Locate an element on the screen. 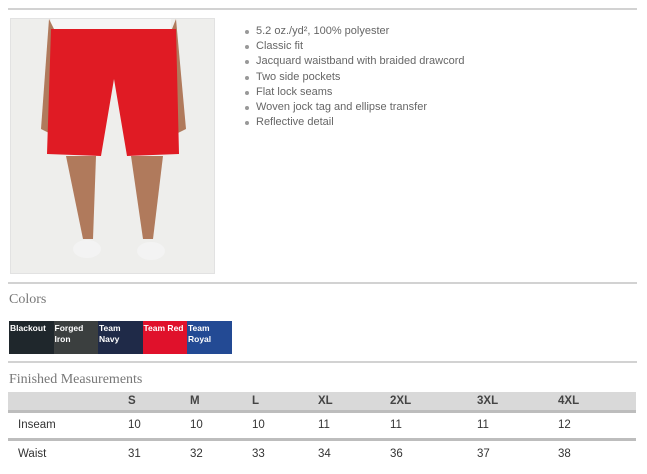  table-header: S M L XL 2XL 3XL 4XL is located at coordinates (322, 402).